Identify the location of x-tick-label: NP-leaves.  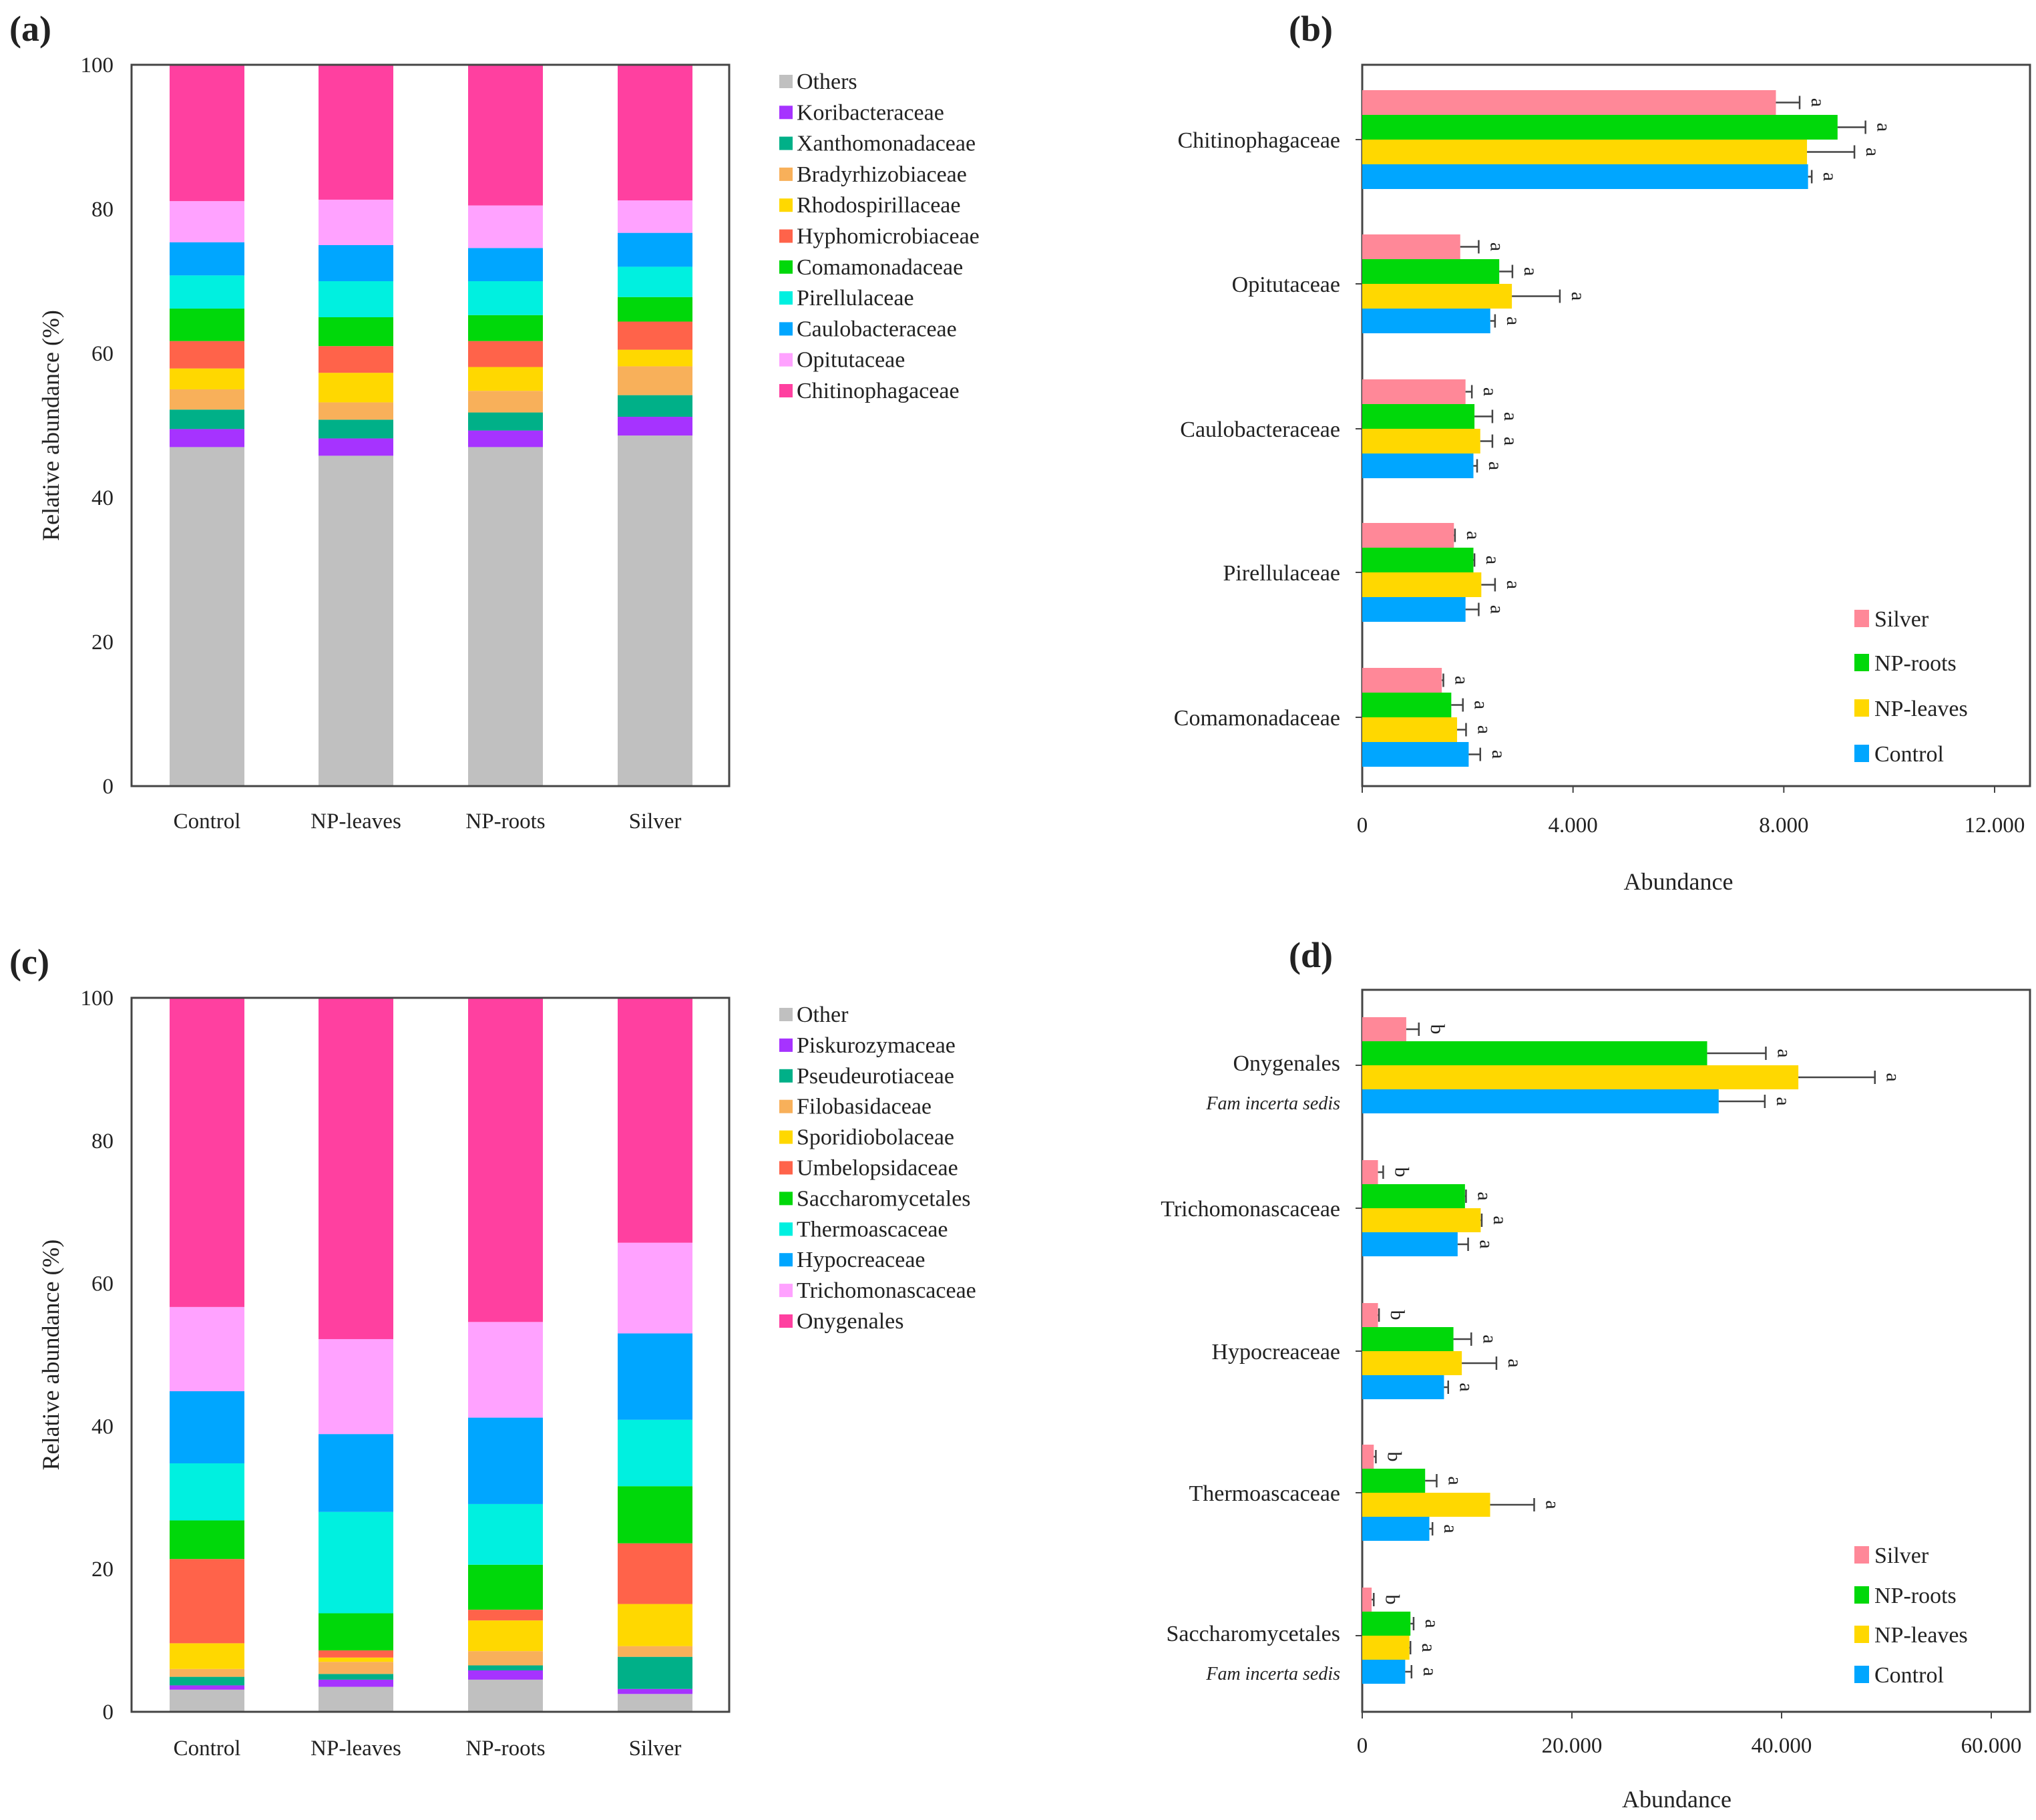
(356, 1749).